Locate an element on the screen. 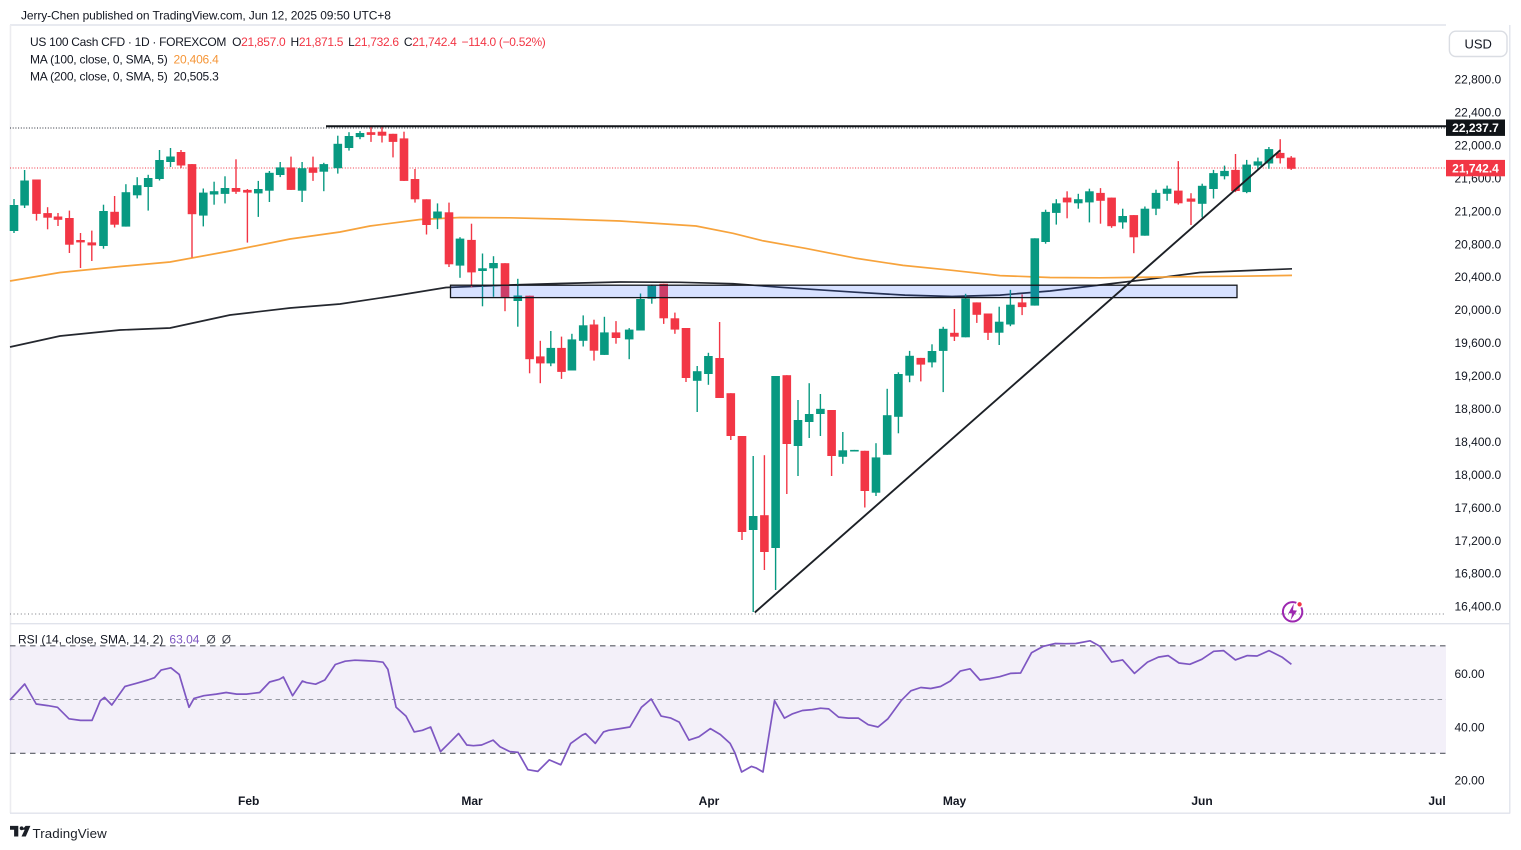 The image size is (1521, 850). svg-text: Jul is located at coordinates (1436, 801).